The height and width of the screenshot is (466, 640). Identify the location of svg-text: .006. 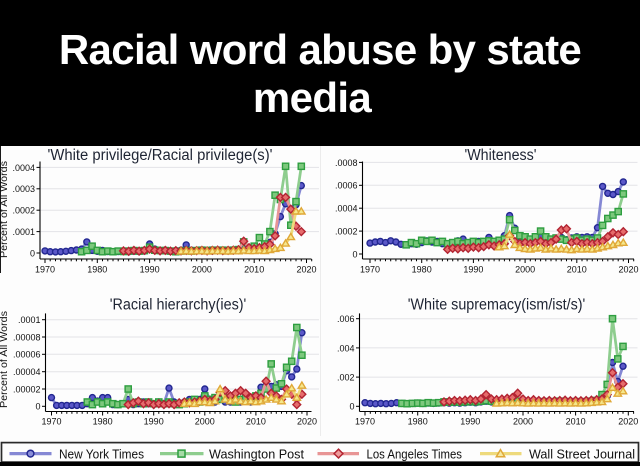
(346, 319).